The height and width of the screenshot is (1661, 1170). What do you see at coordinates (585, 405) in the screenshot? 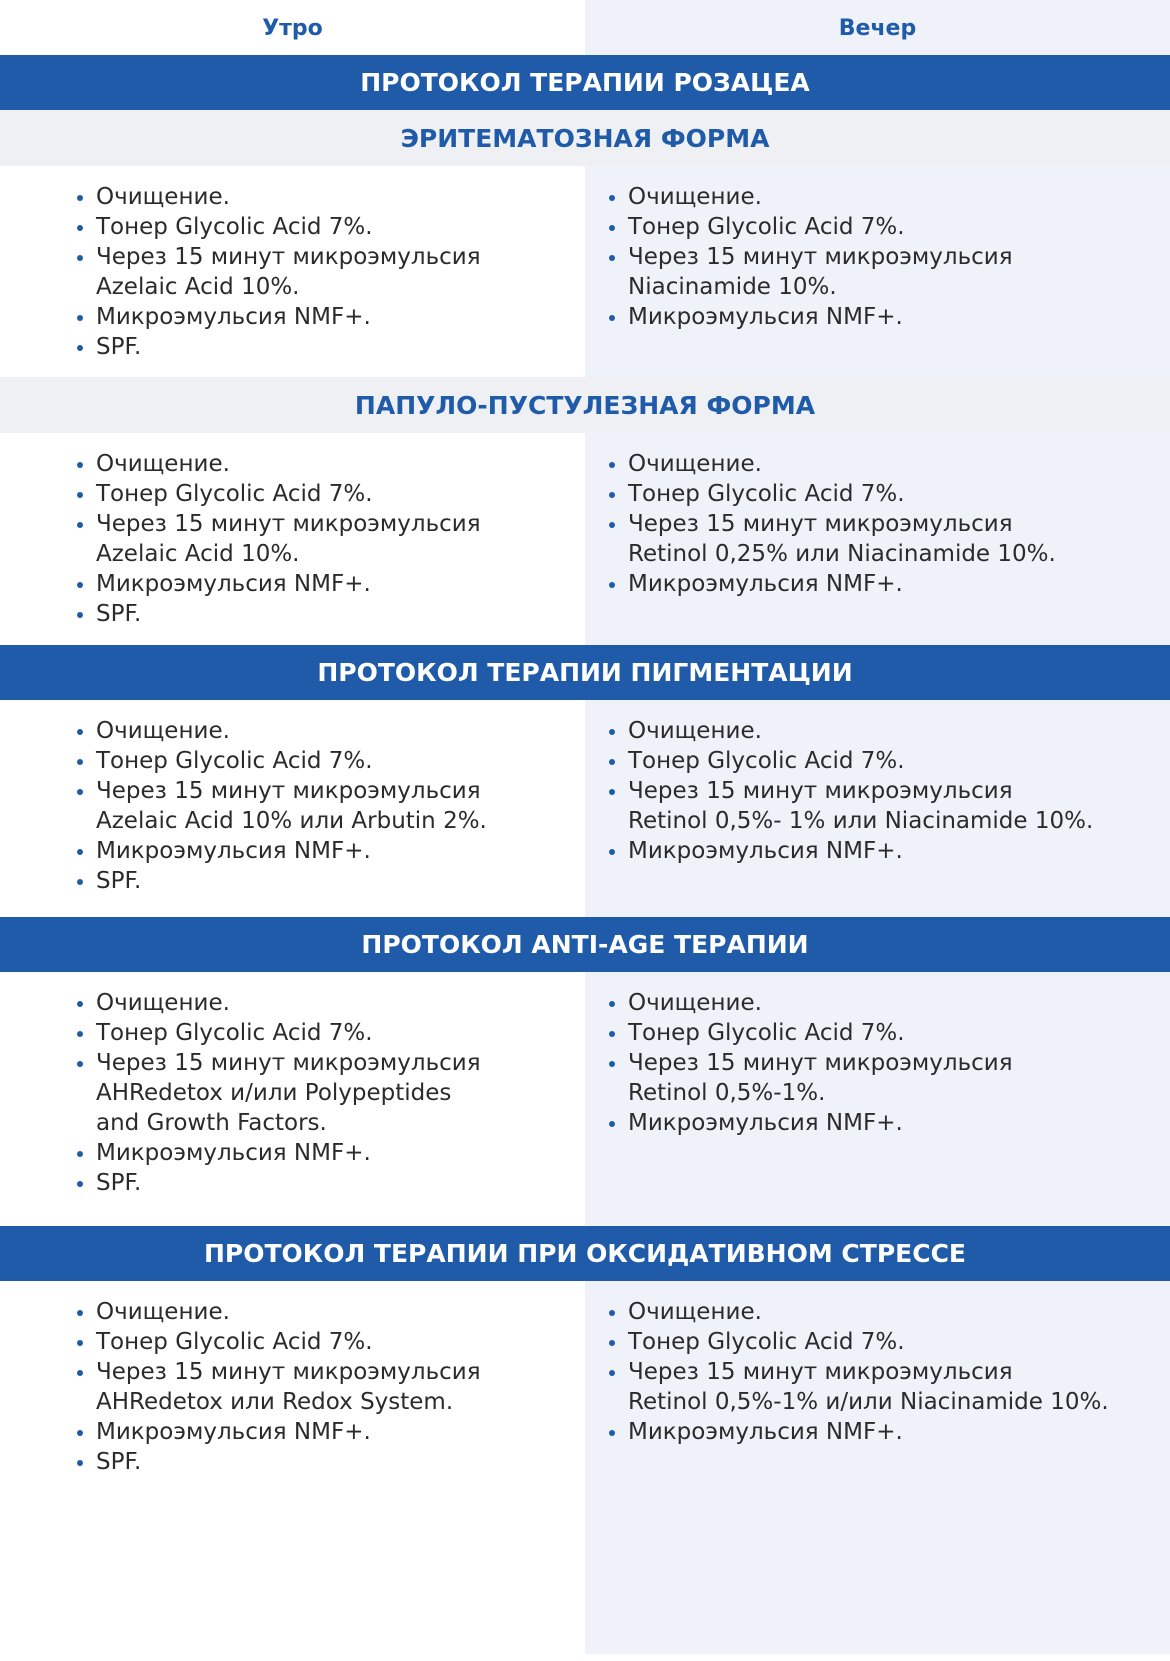
I see `form-subtitle: ПАПУЛО-ПУСТУЛЕЗНАЯ ФОРМА` at bounding box center [585, 405].